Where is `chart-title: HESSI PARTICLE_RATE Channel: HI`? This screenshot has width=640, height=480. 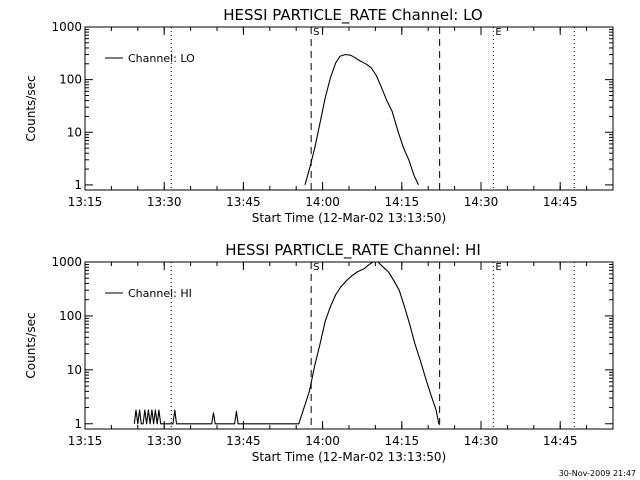
chart-title: HESSI PARTICLE_RATE Channel: HI is located at coordinates (353, 250).